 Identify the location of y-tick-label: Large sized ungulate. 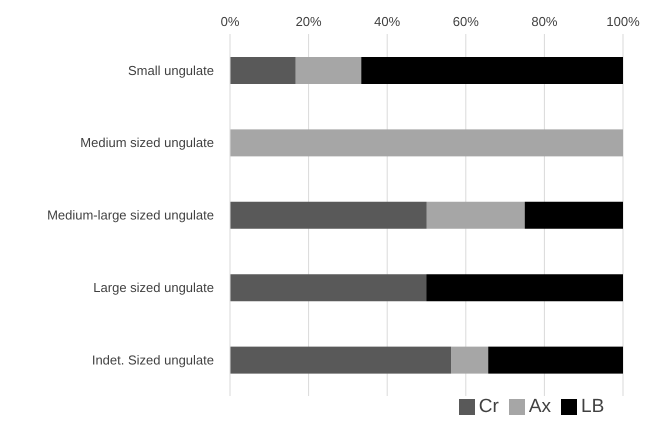
(153, 288).